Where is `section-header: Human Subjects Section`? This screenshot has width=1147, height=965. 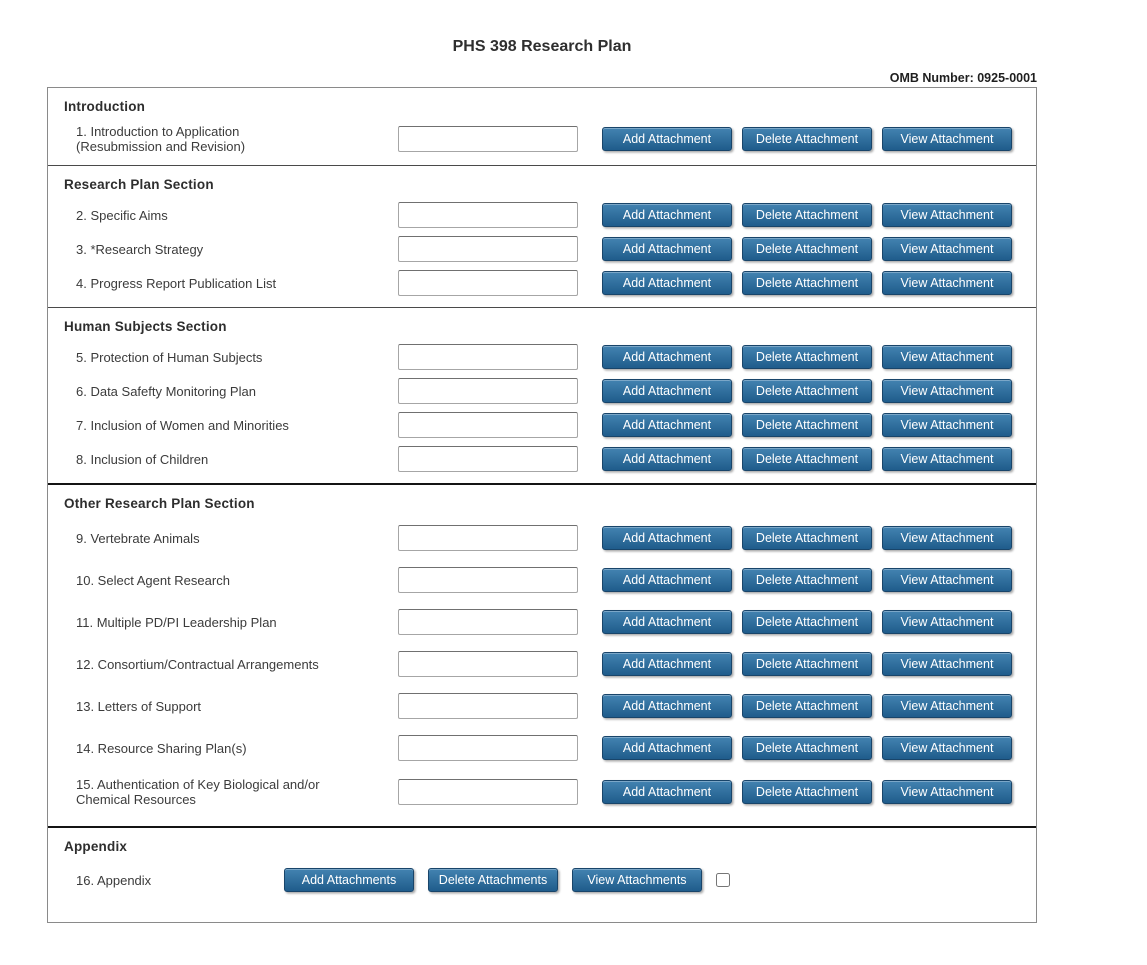
section-header: Human Subjects Section is located at coordinates (145, 326).